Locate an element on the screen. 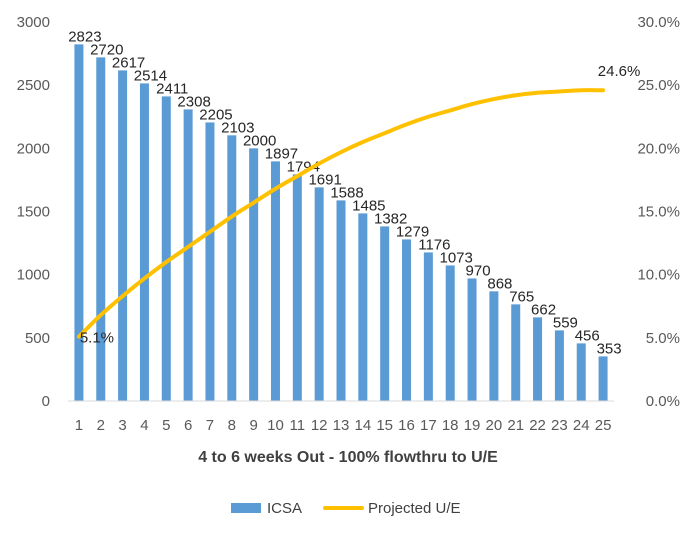 The image size is (694, 541). icsa-data-label: 2103 is located at coordinates (237, 127).